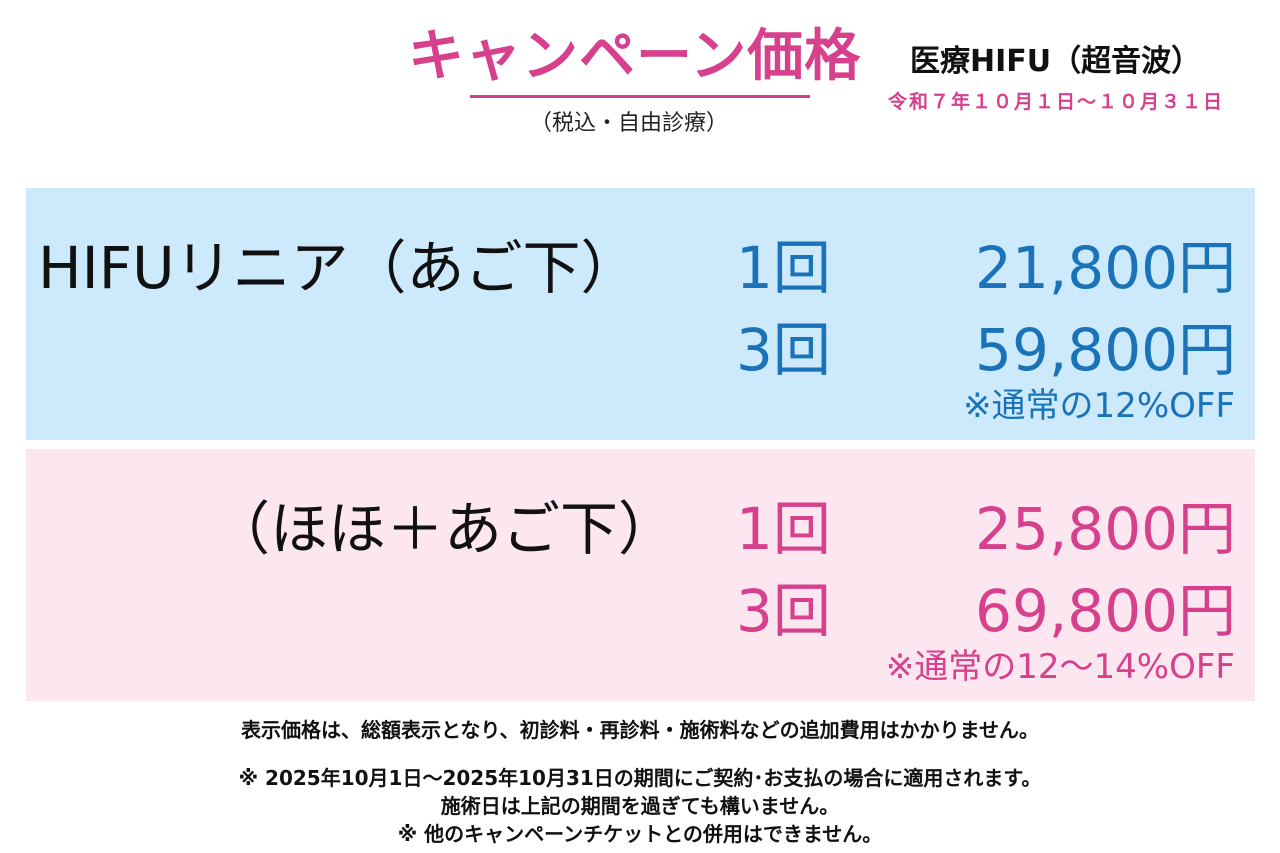  Describe the element at coordinates (635, 56) in the screenshot. I see `campaign-title: キャンペーン価格` at that location.